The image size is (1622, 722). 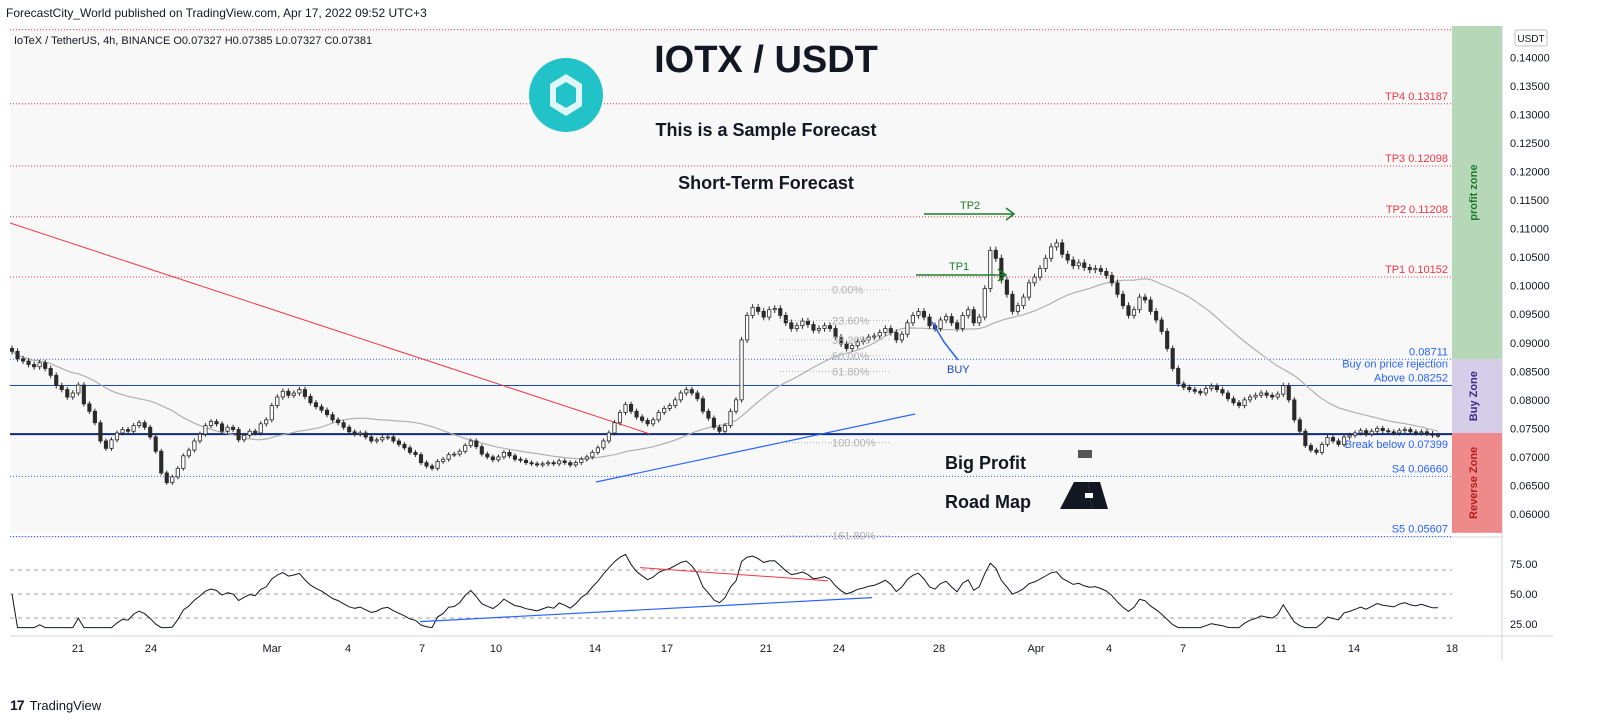 What do you see at coordinates (1530, 144) in the screenshot?
I see `price-tick: 0.12500` at bounding box center [1530, 144].